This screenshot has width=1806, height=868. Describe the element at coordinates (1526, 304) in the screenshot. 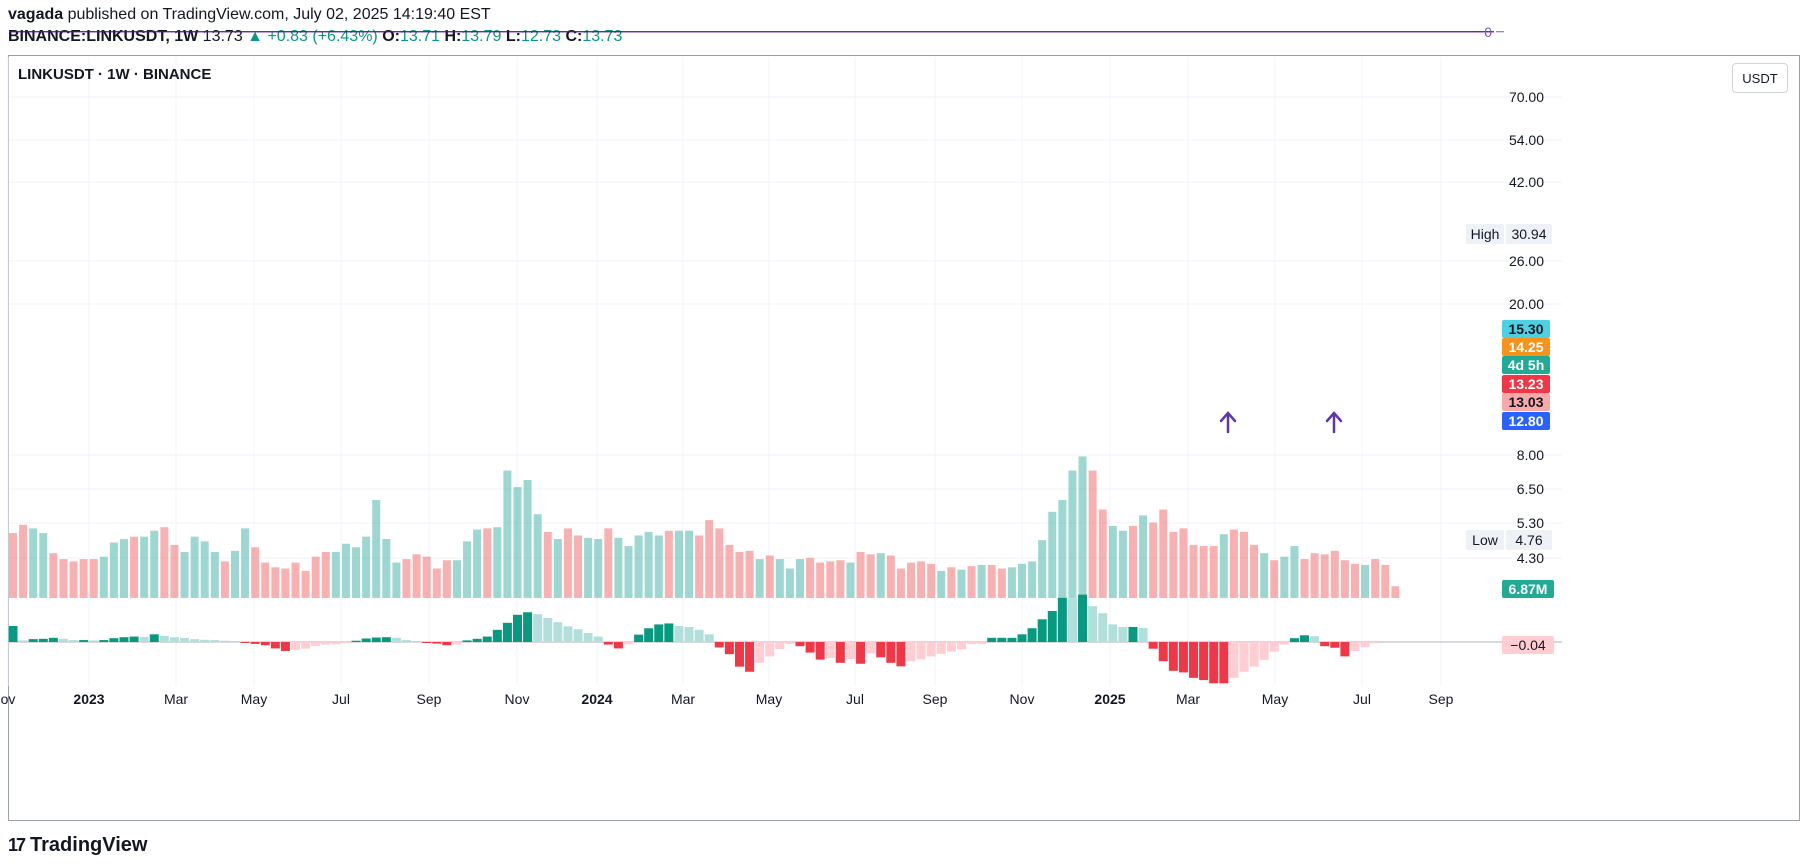

I see `y-axis-label: 20.00` at that location.